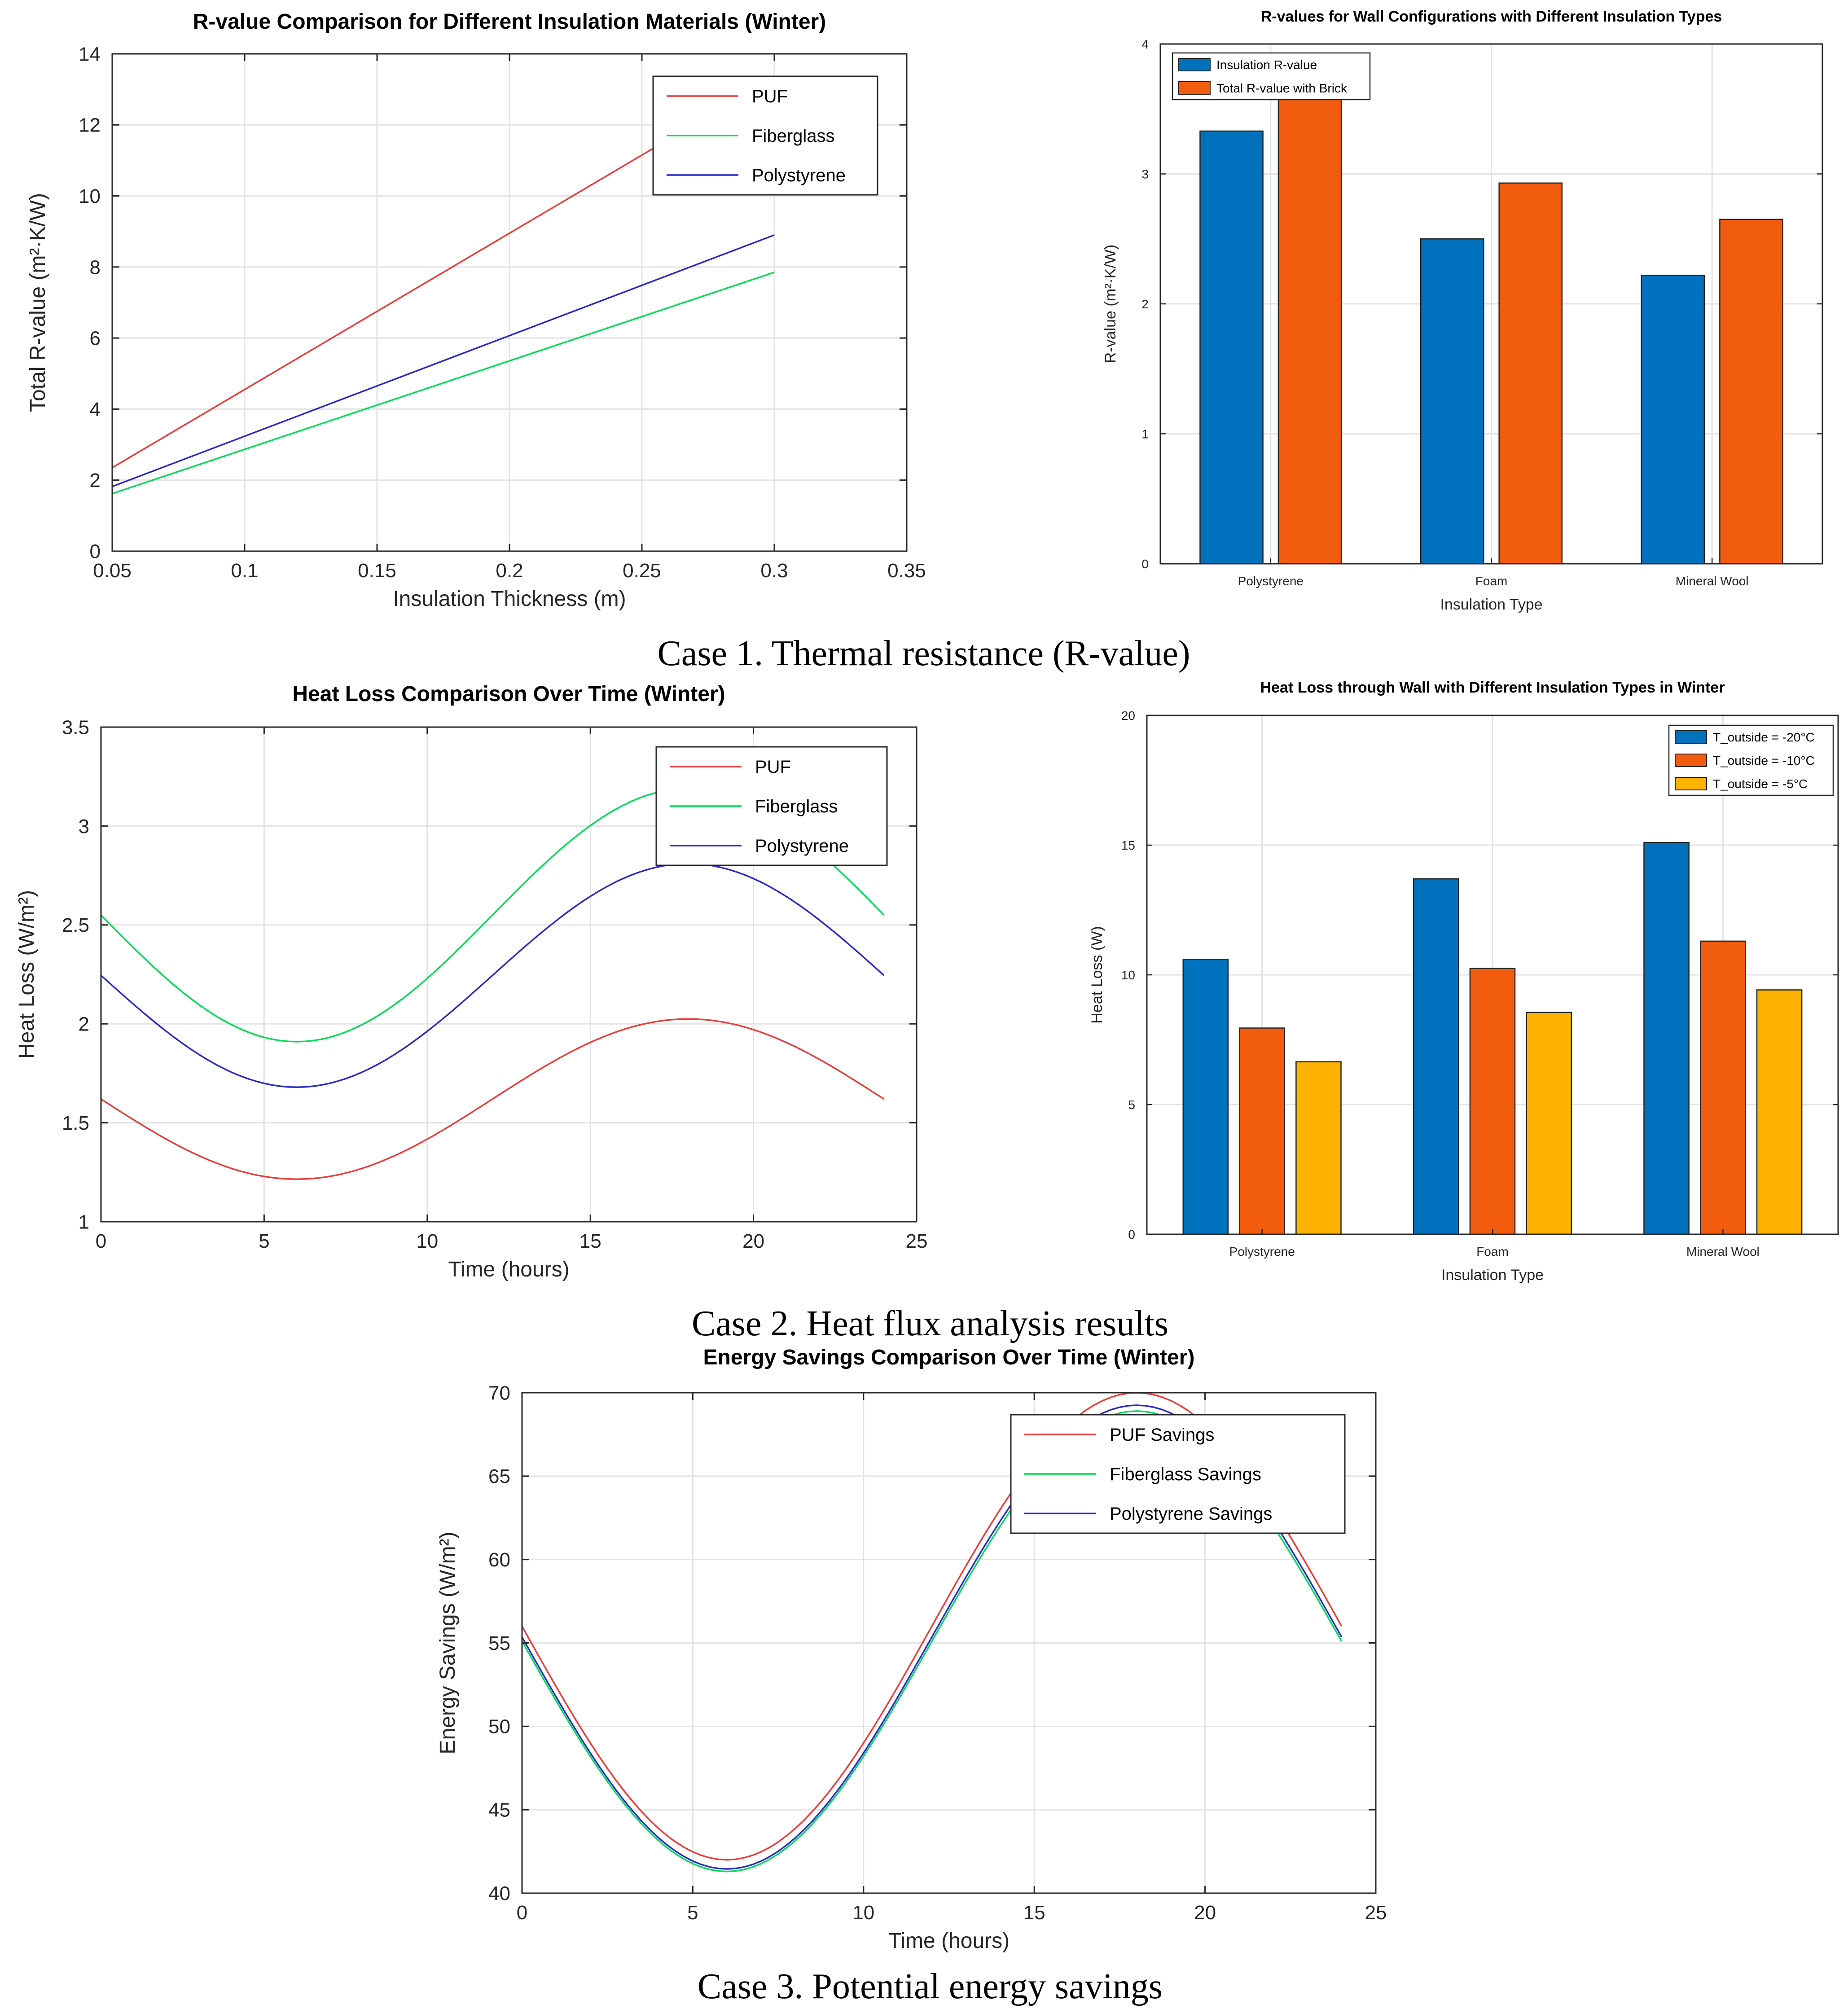 The height and width of the screenshot is (2013, 1848). Describe the element at coordinates (774, 571) in the screenshot. I see `x-tick-label: 0.3` at that location.